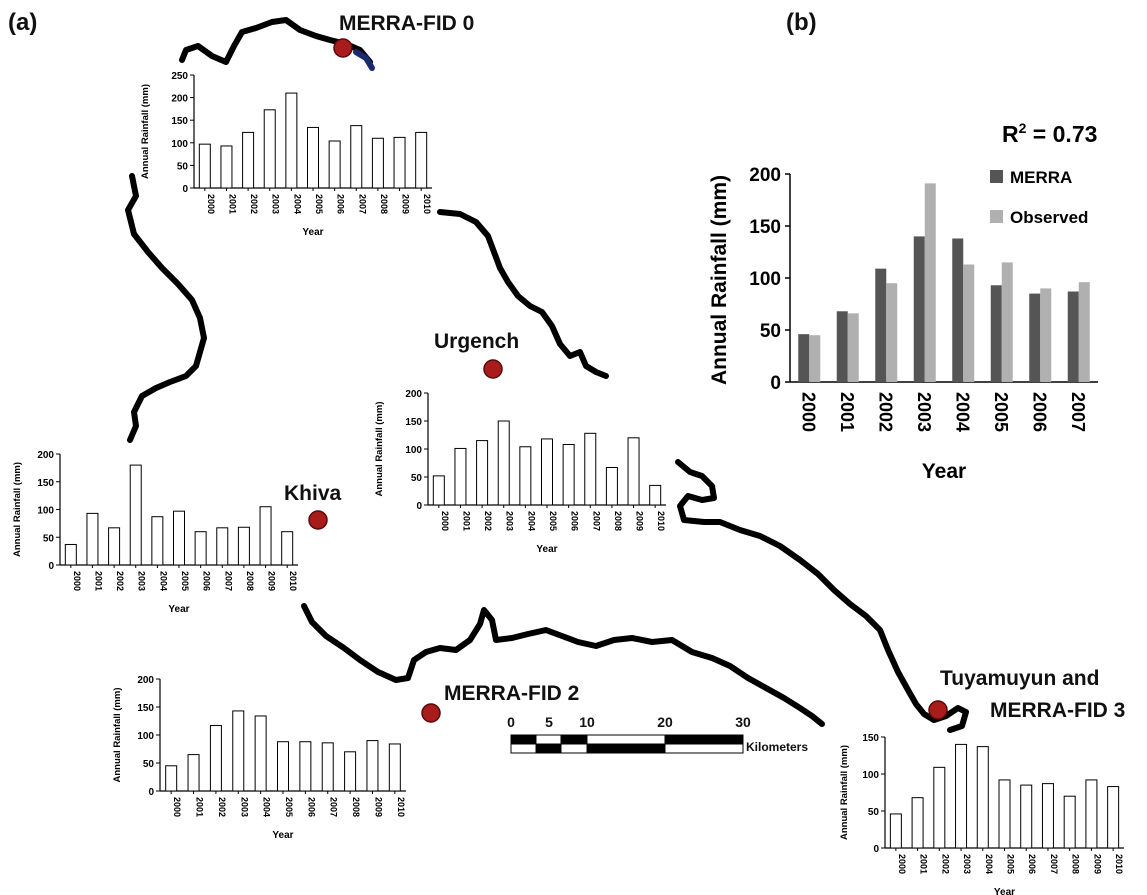 Image resolution: width=1147 pixels, height=895 pixels. Describe the element at coordinates (49, 538) in the screenshot. I see `y-tick-label: 50` at that location.